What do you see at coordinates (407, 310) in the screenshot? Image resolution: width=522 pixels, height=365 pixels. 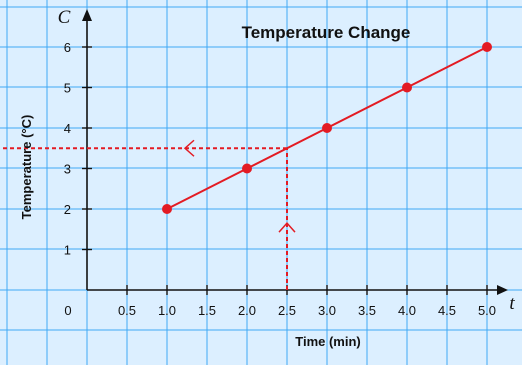 I see `x-tick-label: 4.0` at bounding box center [407, 310].